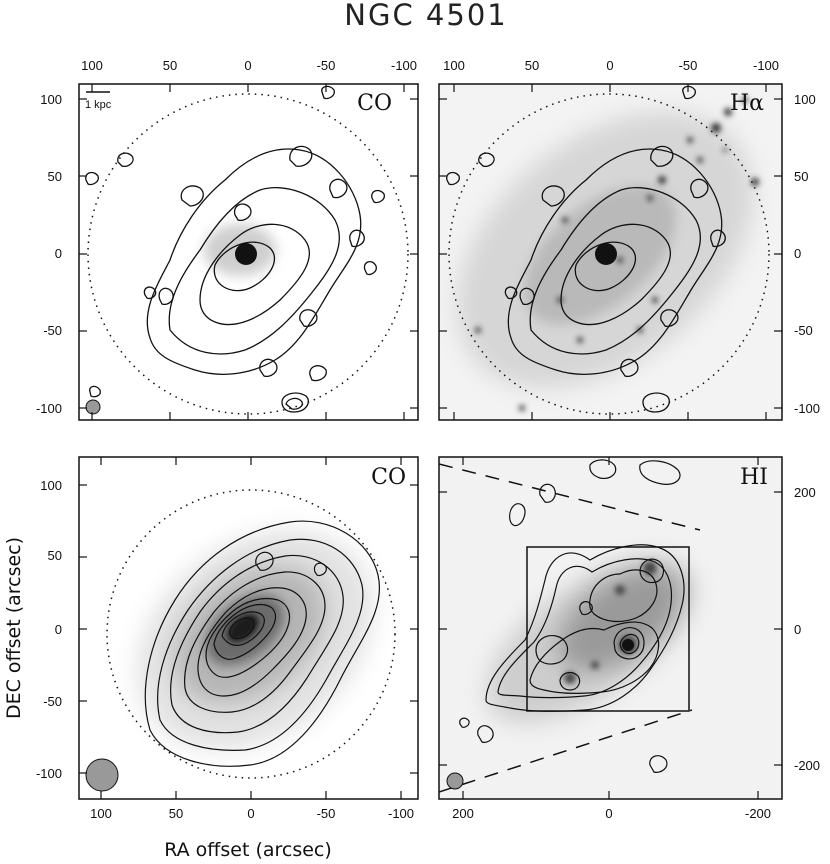 The height and width of the screenshot is (864, 830). I want to click on x-tick-label: 200, so click(463, 813).